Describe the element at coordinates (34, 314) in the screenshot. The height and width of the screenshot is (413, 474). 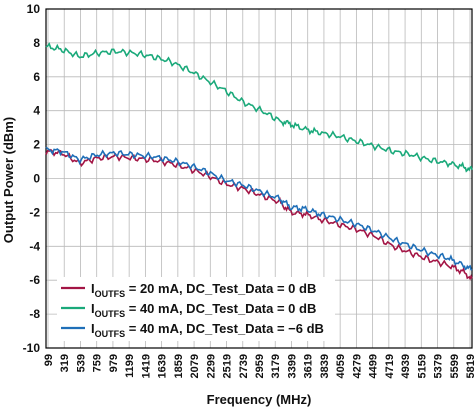
I see `y-tick-label: -8` at that location.